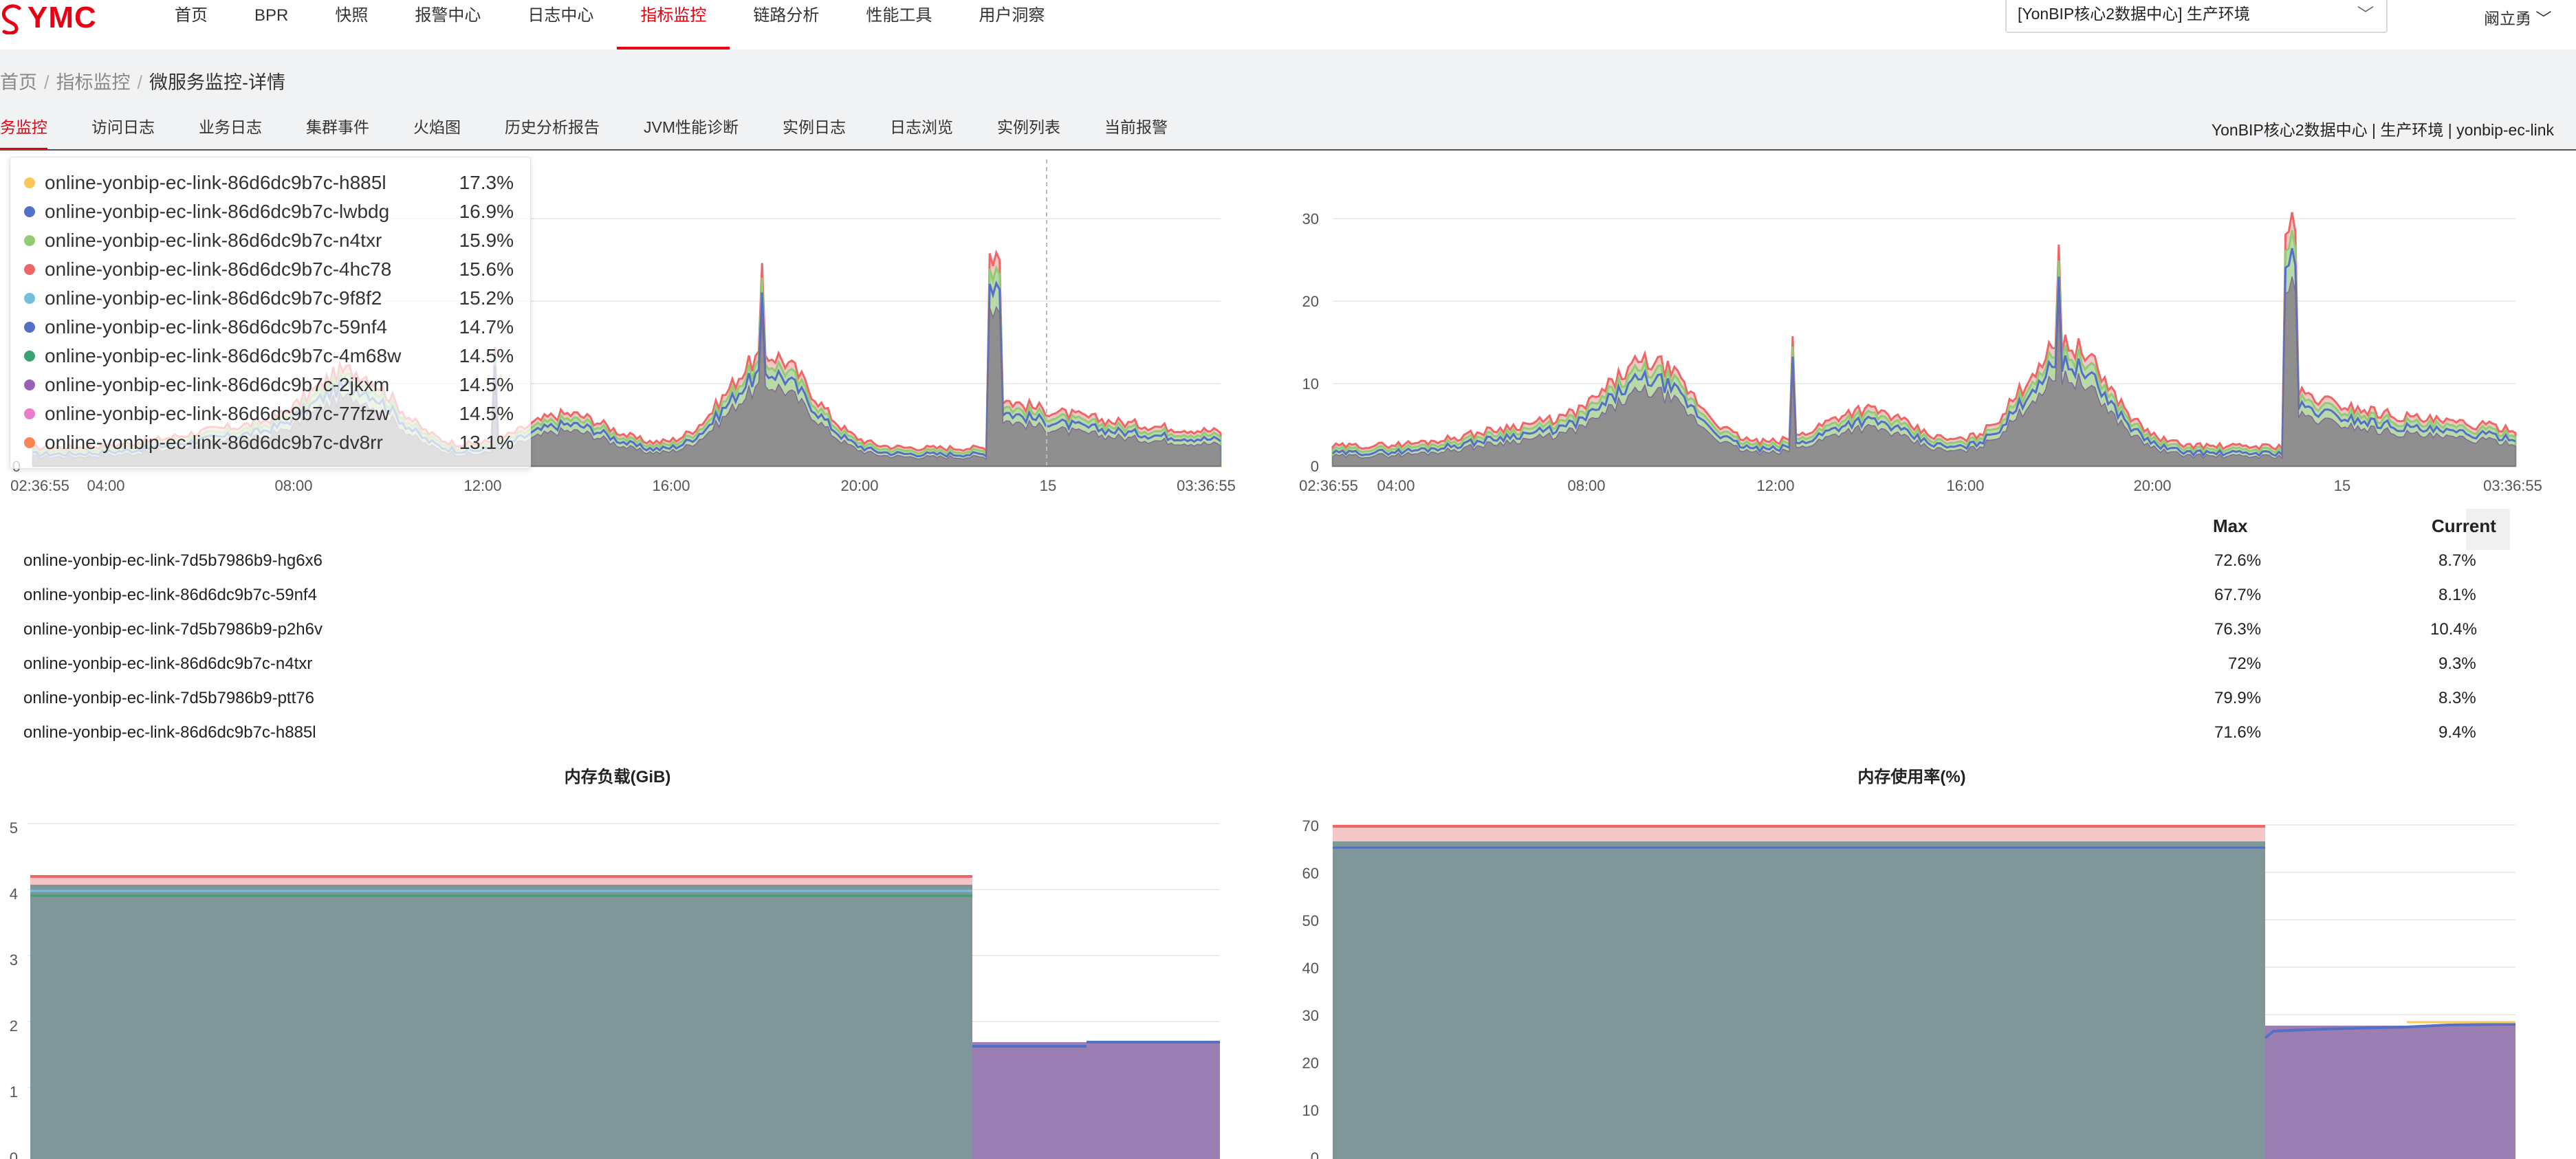  What do you see at coordinates (170, 595) in the screenshot?
I see `instance-name: online-yonbip-ec-link-86d6dc9b7c-59nf4` at bounding box center [170, 595].